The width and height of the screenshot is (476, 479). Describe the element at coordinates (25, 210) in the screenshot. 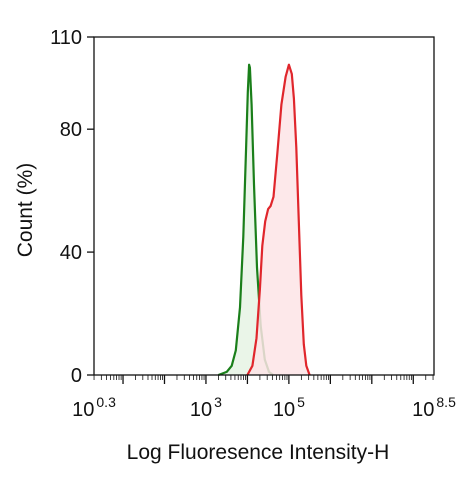

I see `y-axis-label: Count (%)` at that location.